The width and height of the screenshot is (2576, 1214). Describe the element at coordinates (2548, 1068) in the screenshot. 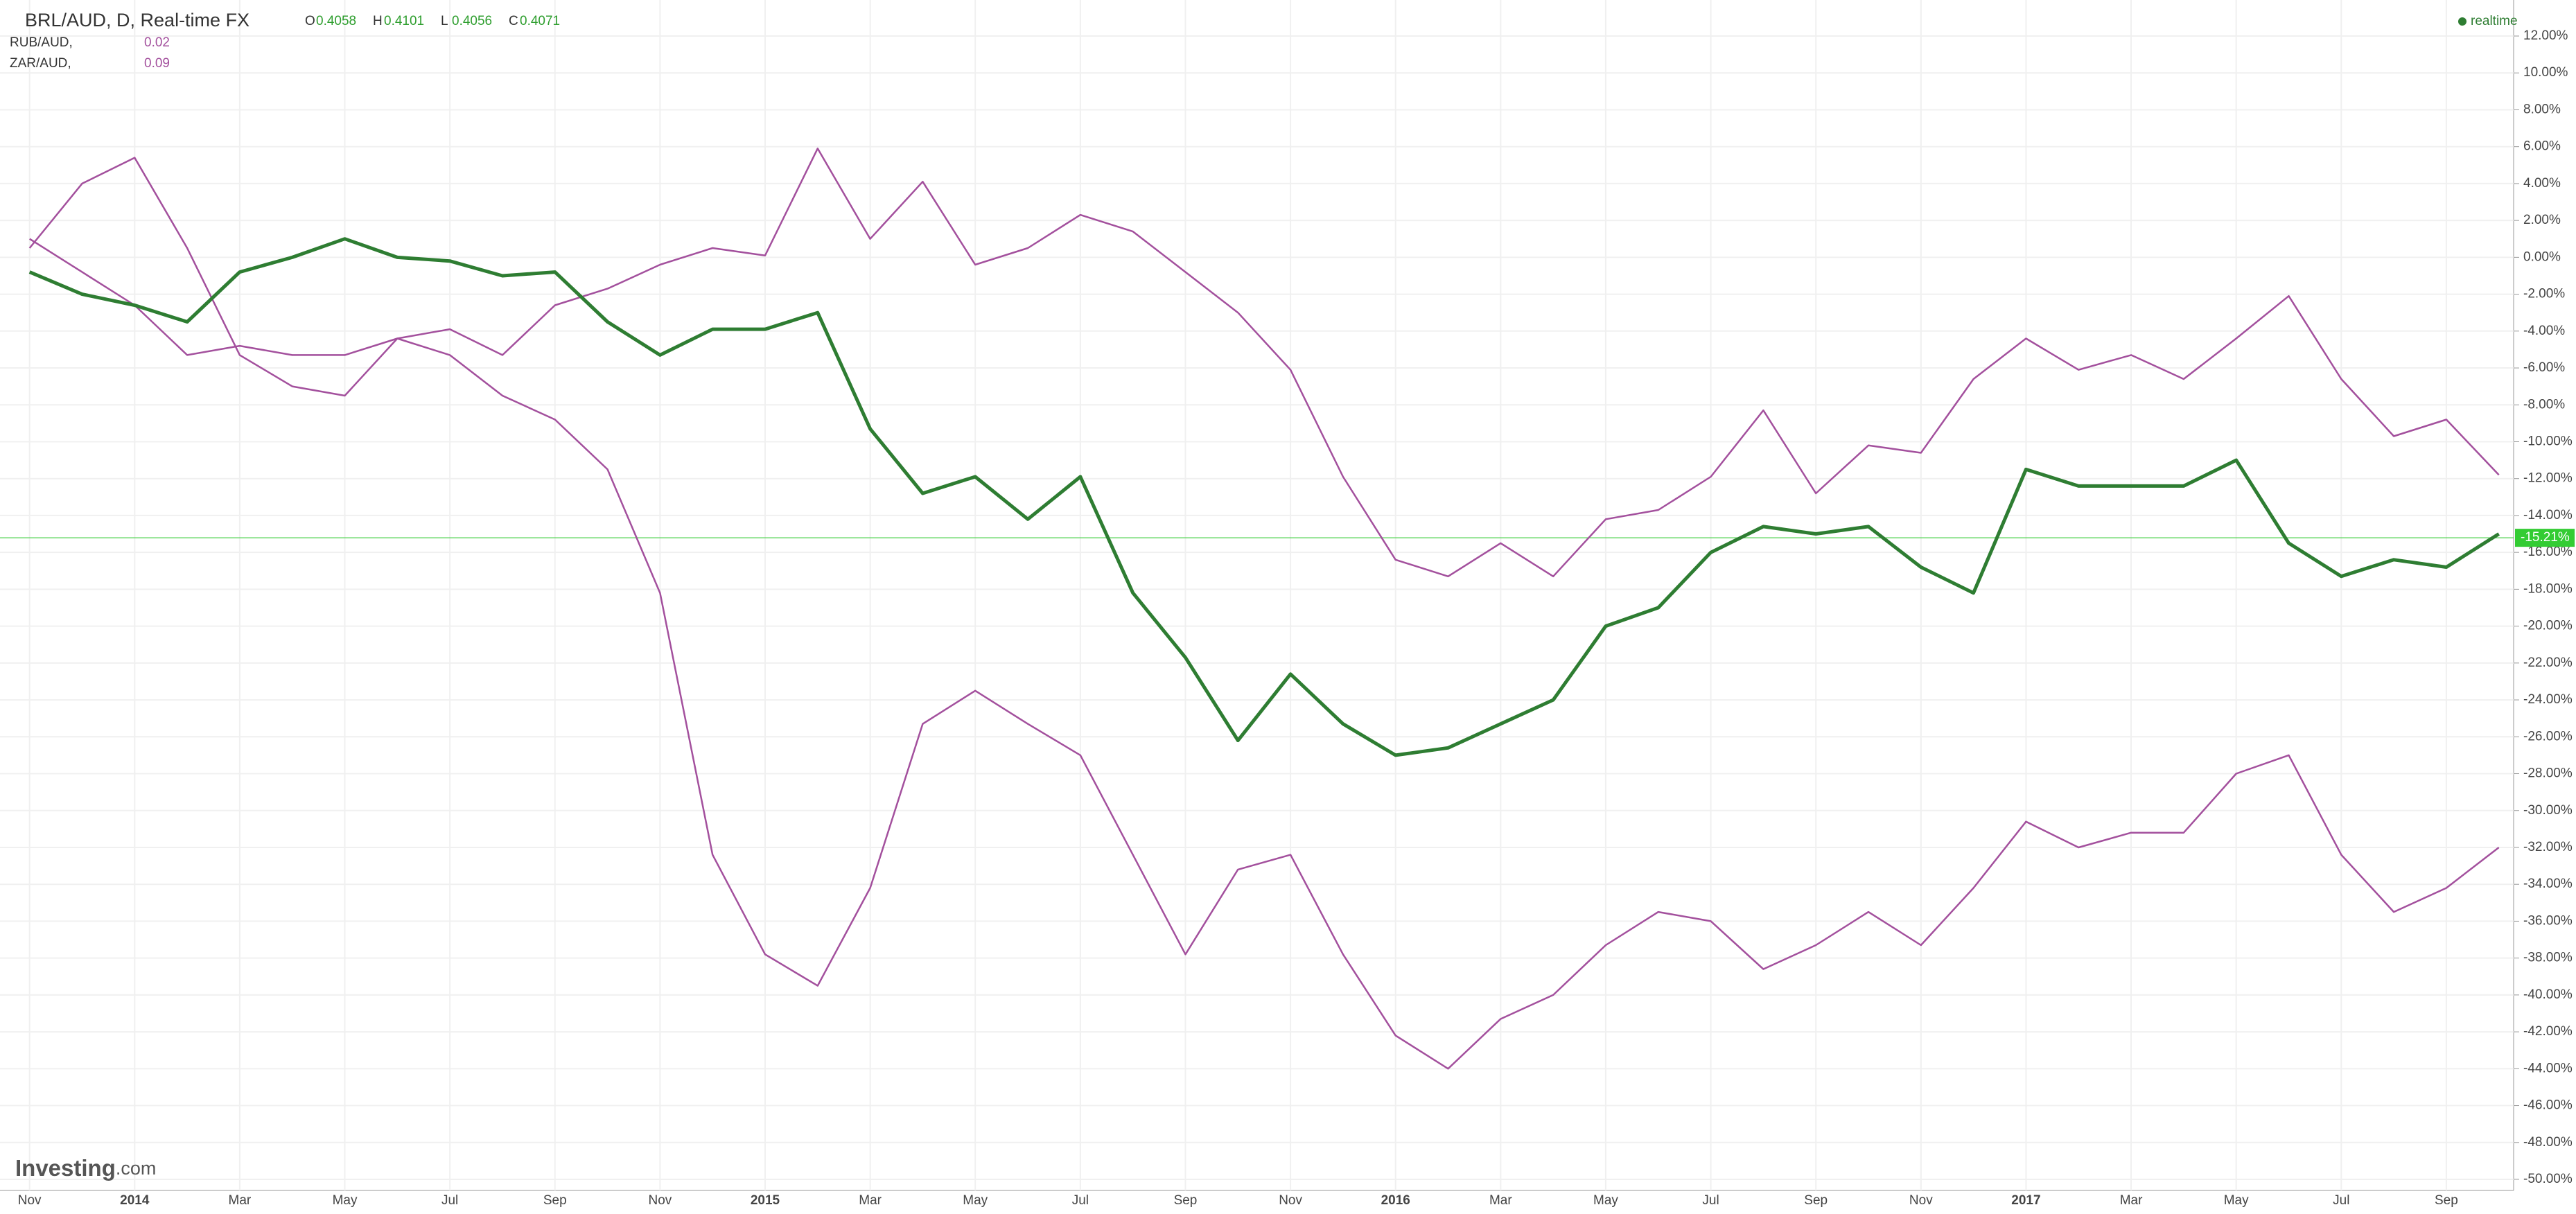

I see `y-tick-label: -44.00%` at that location.